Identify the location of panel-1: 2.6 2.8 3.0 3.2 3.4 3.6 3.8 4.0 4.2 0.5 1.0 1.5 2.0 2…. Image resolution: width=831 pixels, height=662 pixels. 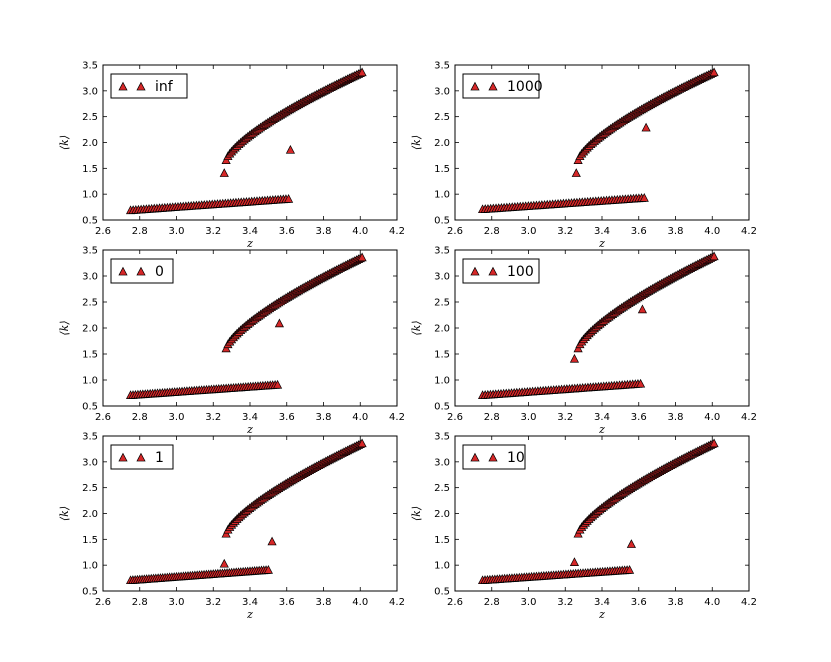
(231, 156).